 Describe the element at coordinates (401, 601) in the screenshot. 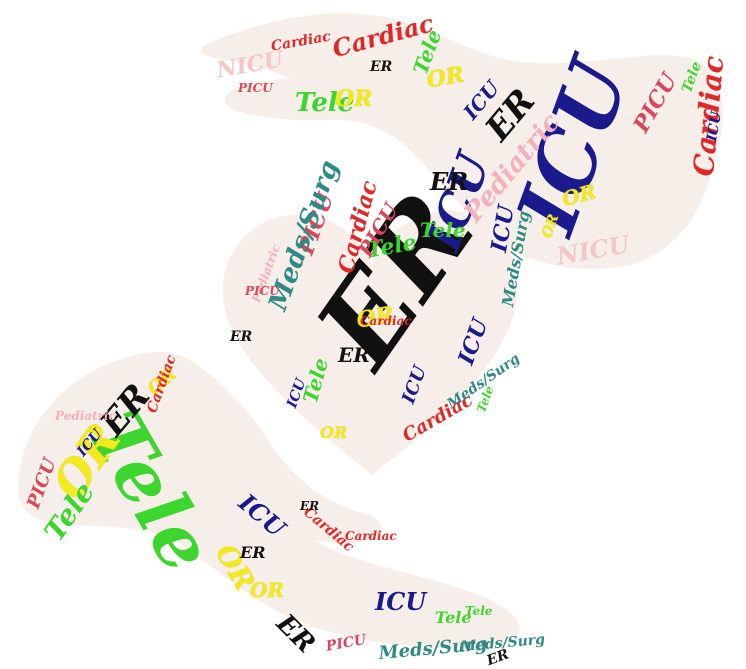

I see `word-icu: ICU` at that location.